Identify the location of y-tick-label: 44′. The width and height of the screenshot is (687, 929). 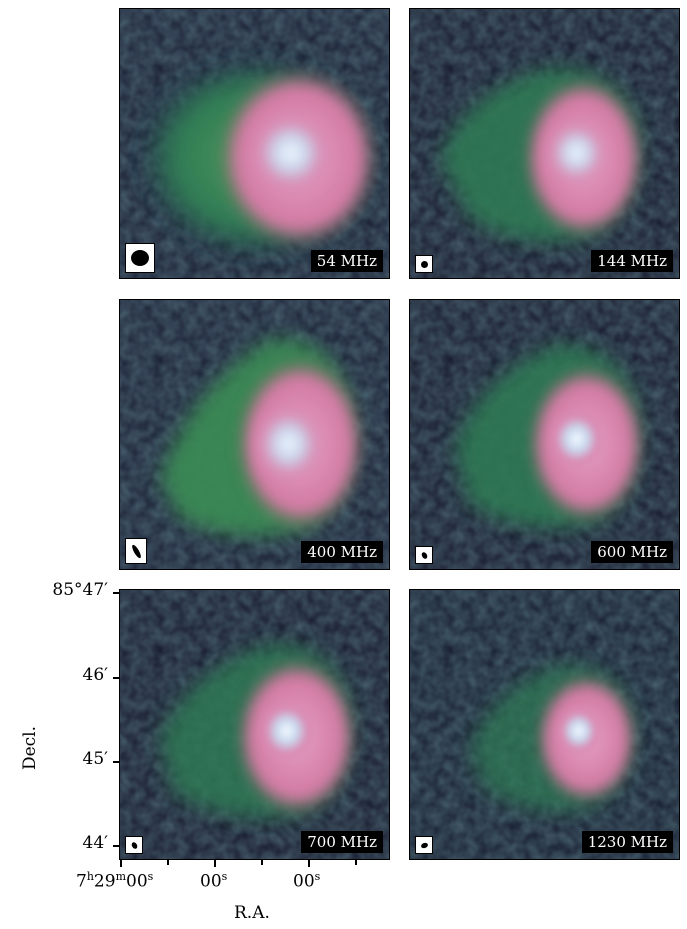
(95, 843).